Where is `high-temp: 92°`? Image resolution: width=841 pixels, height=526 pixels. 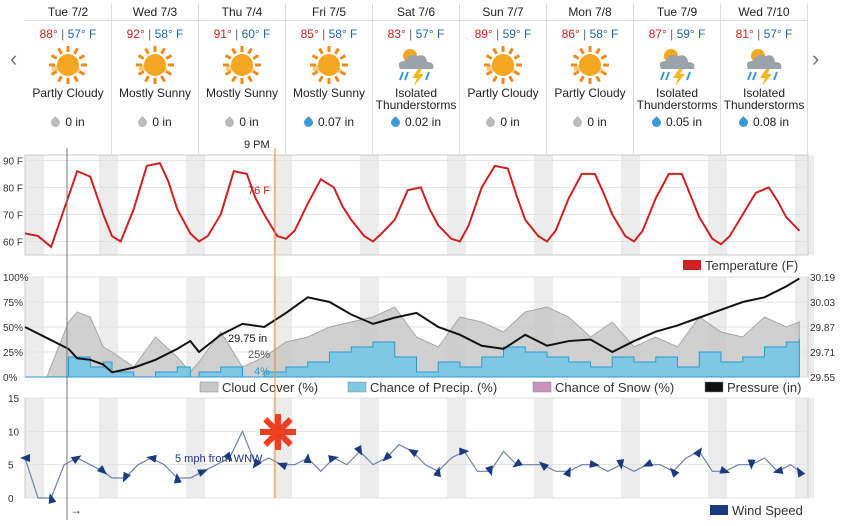 high-temp: 92° is located at coordinates (135, 34).